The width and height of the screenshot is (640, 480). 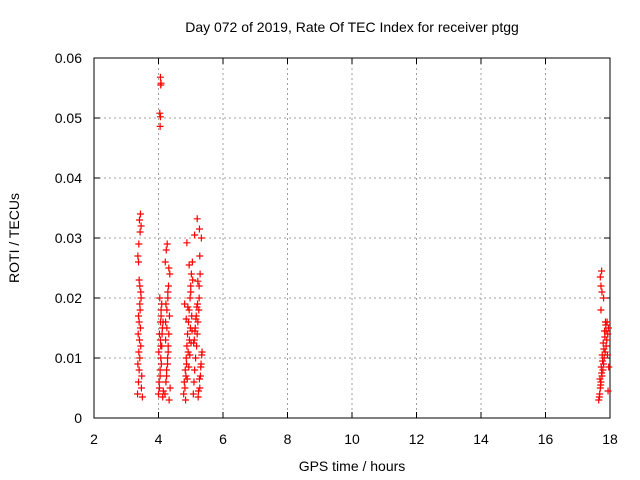 I want to click on y-tick-label: 0, so click(x=78, y=418).